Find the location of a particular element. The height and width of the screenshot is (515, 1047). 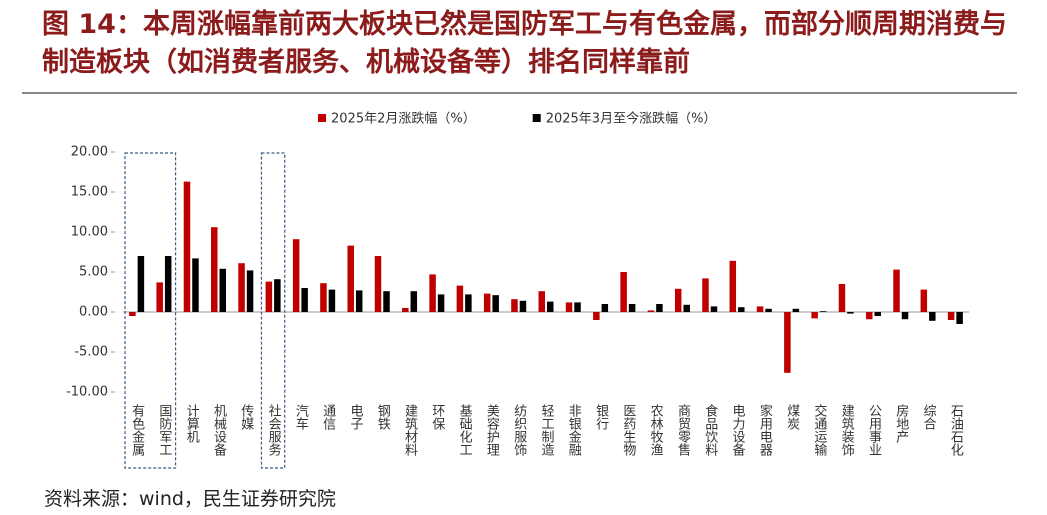

x-tick-label: 基础化工 is located at coordinates (465, 430).